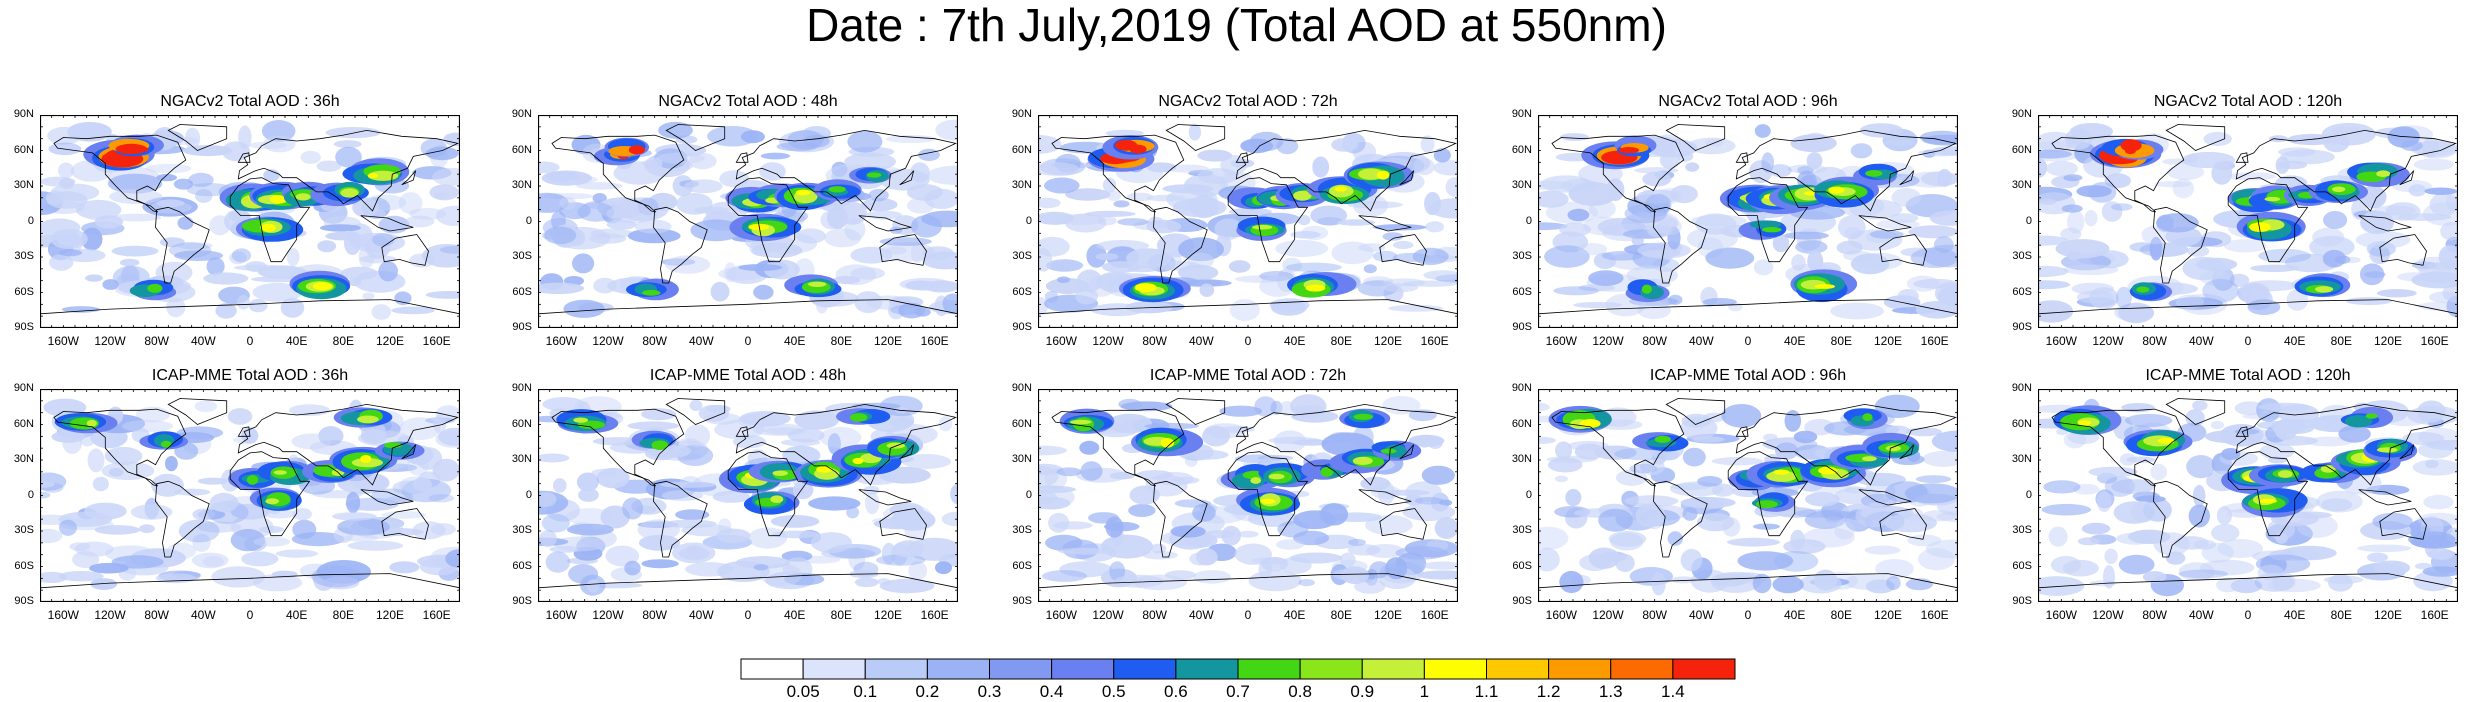 This screenshot has width=2473, height=702. What do you see at coordinates (1250, 219) in the screenshot?
I see `aod-plumes` at bounding box center [1250, 219].